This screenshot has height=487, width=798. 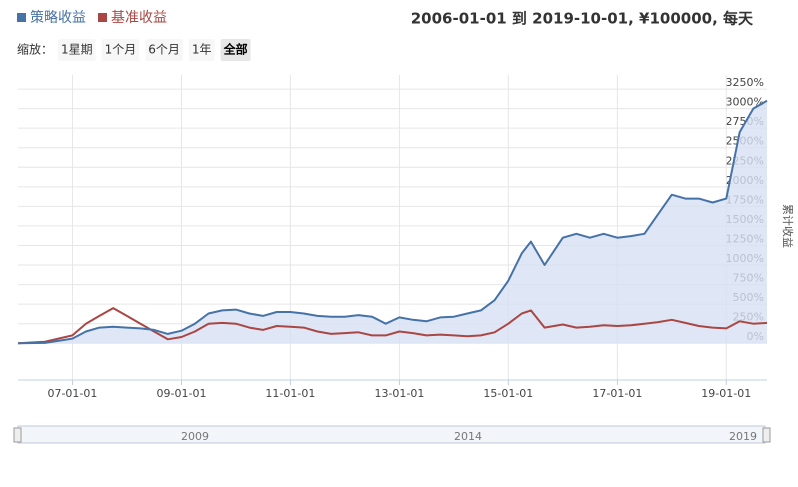 What do you see at coordinates (745, 82) in the screenshot?
I see `y-tick-label: 3250%` at bounding box center [745, 82].